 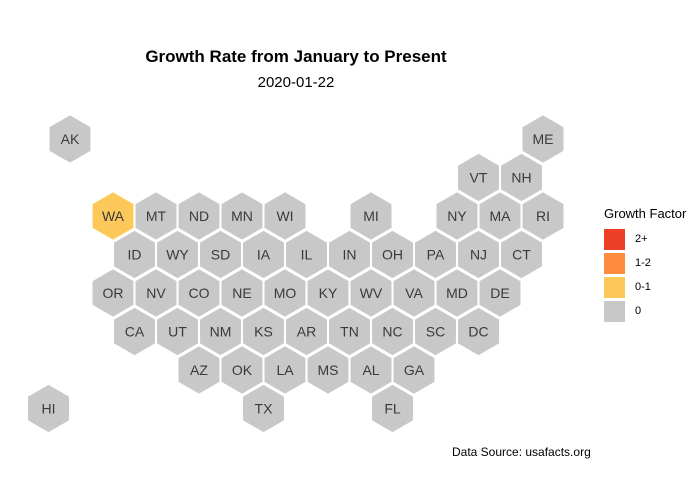 I want to click on chart-subtitle: 2020-01-22, so click(x=296, y=82).